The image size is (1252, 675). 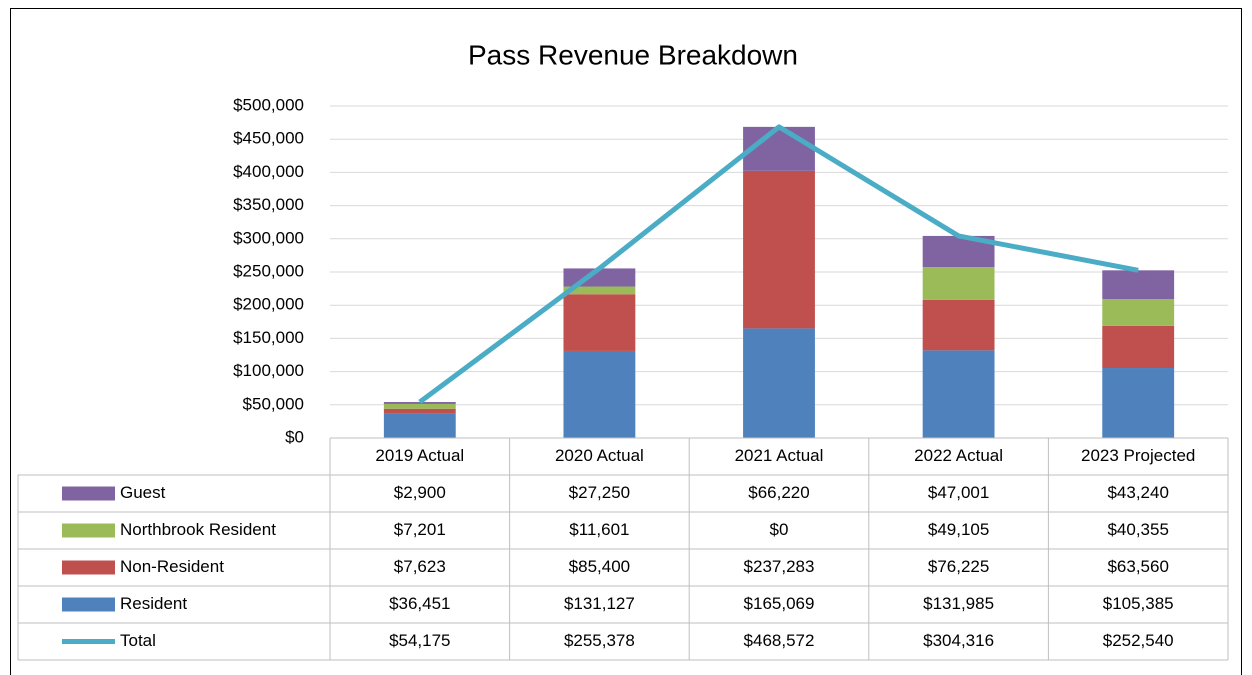 What do you see at coordinates (1137, 492) in the screenshot?
I see `table-value: $43,240` at bounding box center [1137, 492].